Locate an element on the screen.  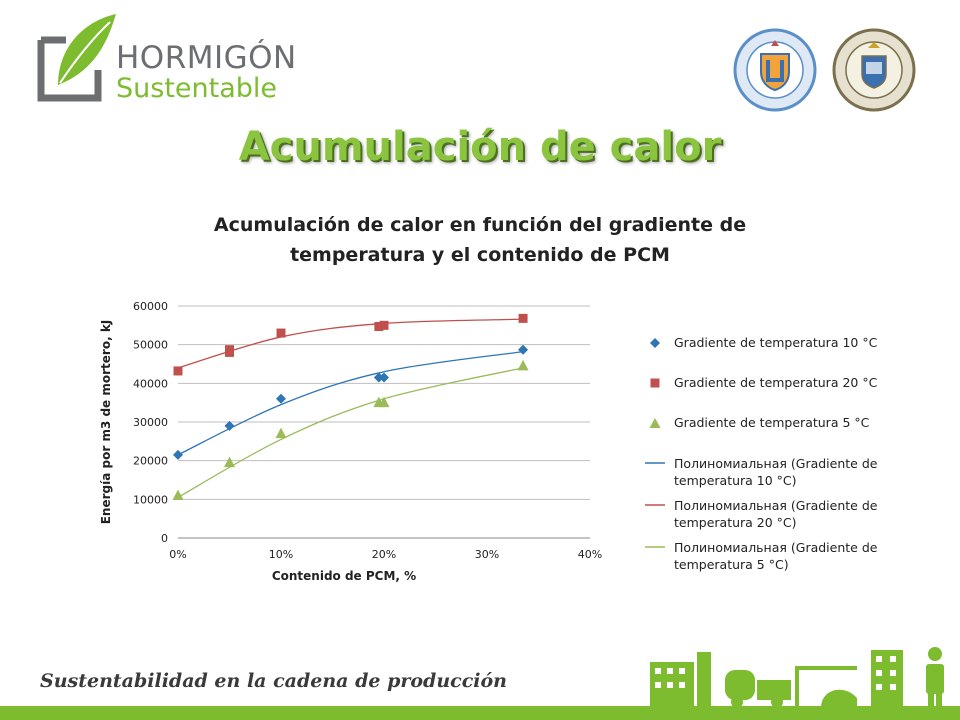
leaf-logo-icon is located at coordinates (76, 58).